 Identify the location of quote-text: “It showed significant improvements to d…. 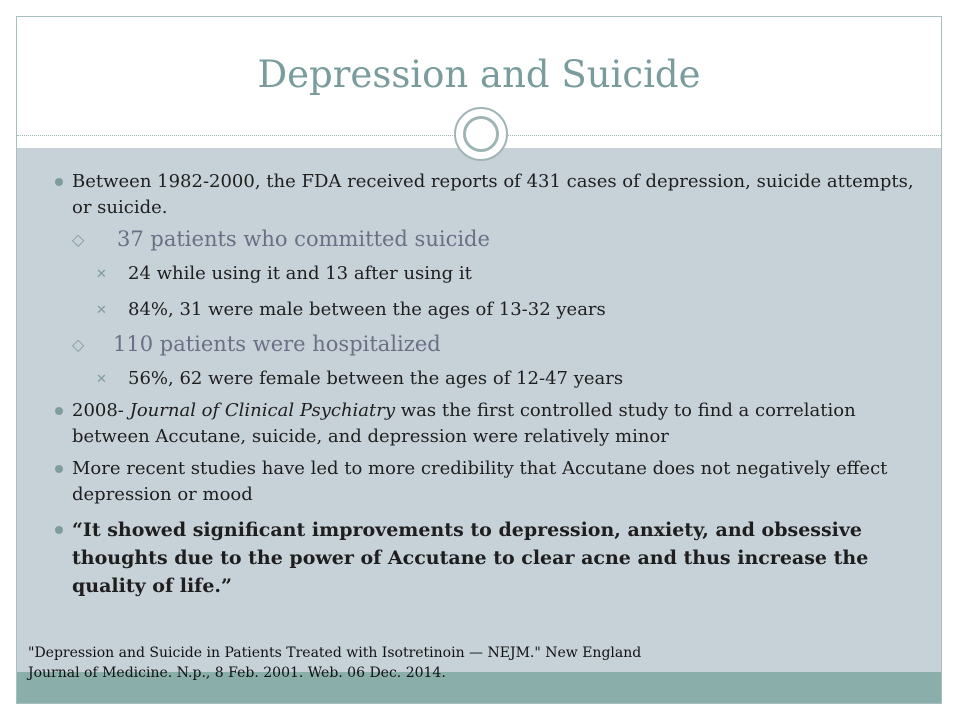
(470, 558).